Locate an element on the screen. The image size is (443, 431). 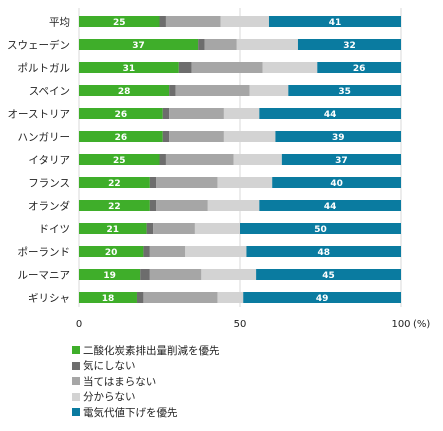
data-label: 32 is located at coordinates (349, 46).